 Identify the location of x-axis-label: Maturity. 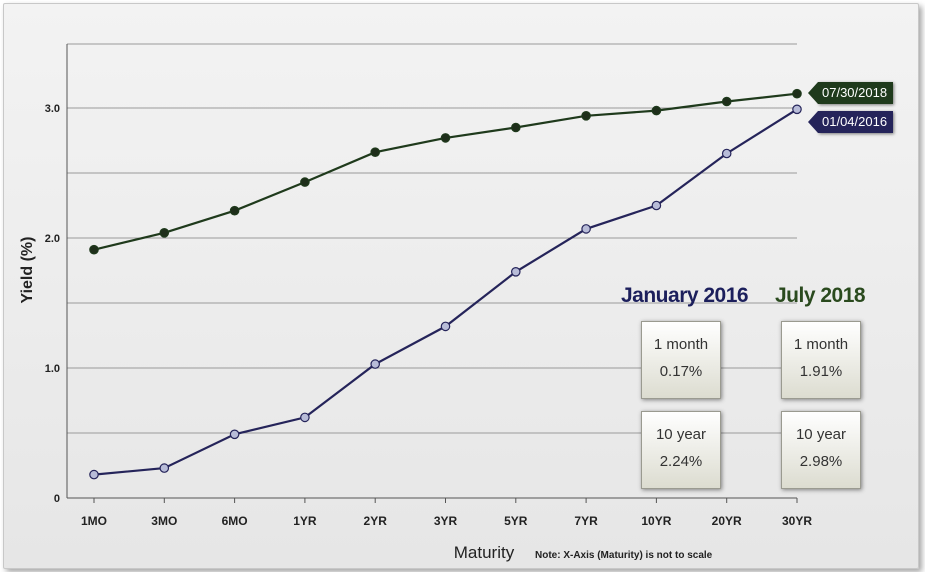
(484, 552).